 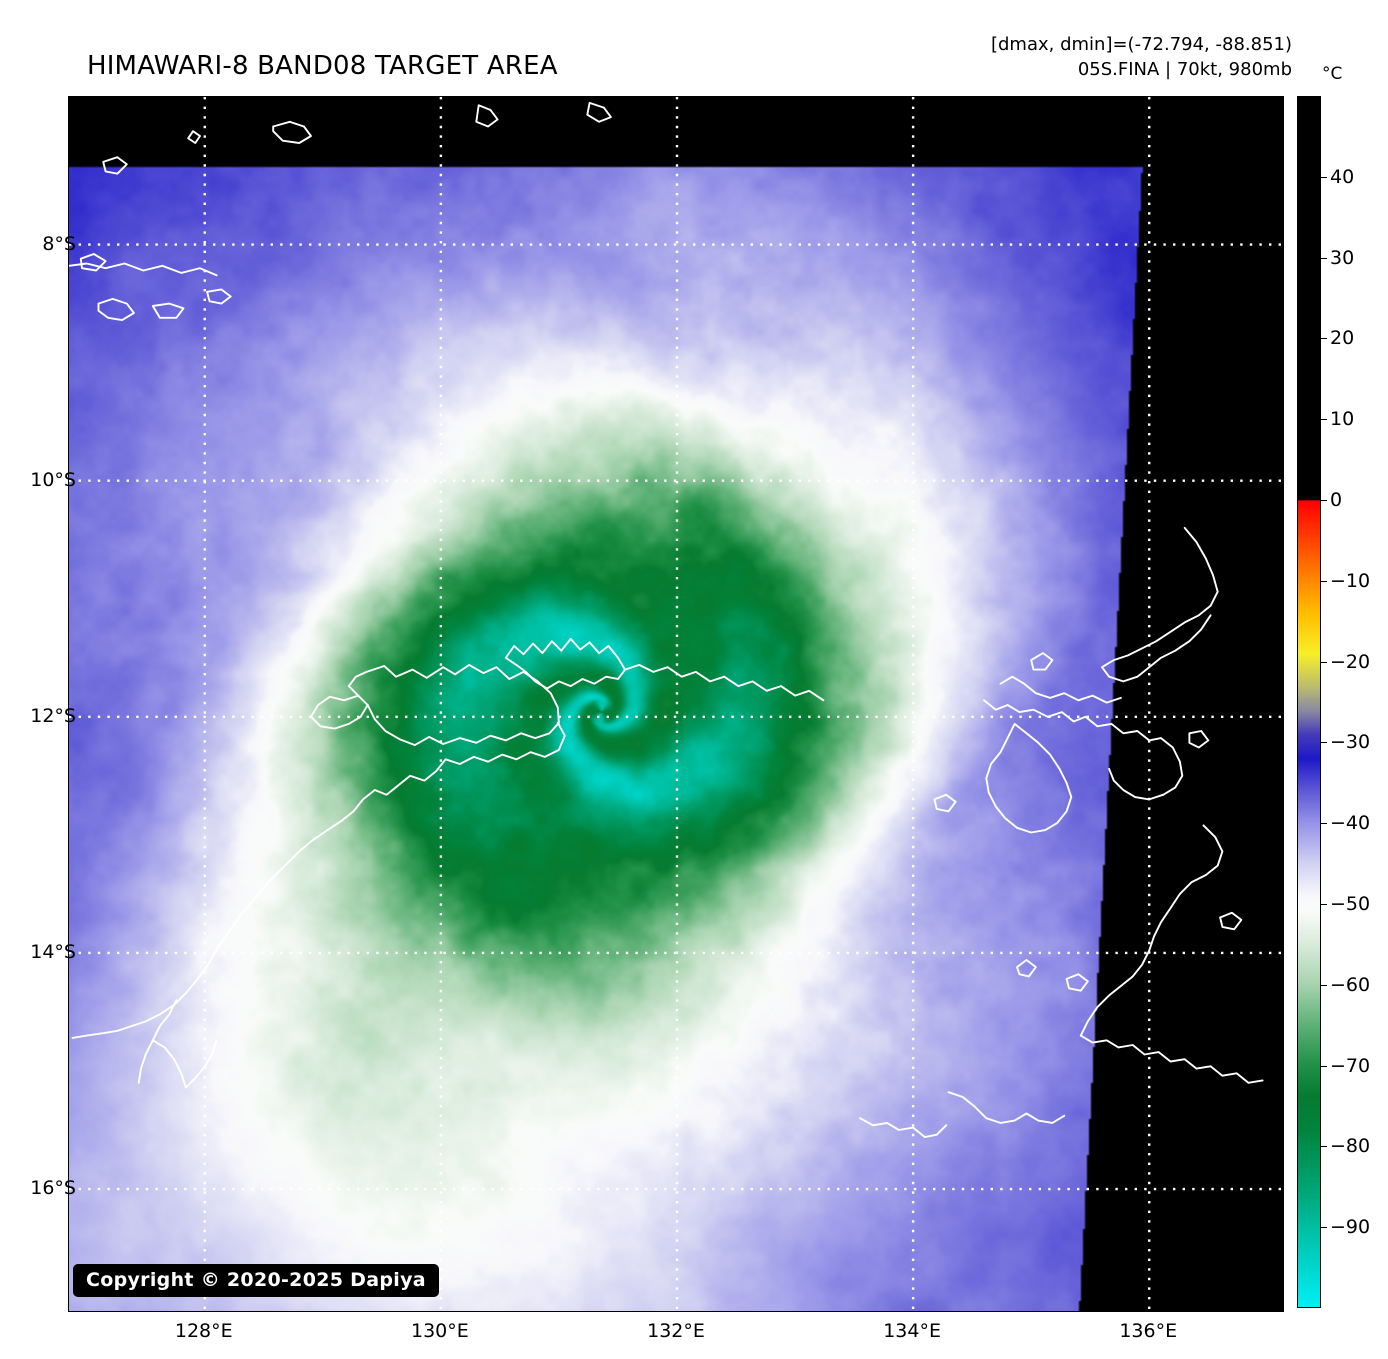 What do you see at coordinates (1350, 823) in the screenshot?
I see `colorbar-tick-label: −40` at bounding box center [1350, 823].